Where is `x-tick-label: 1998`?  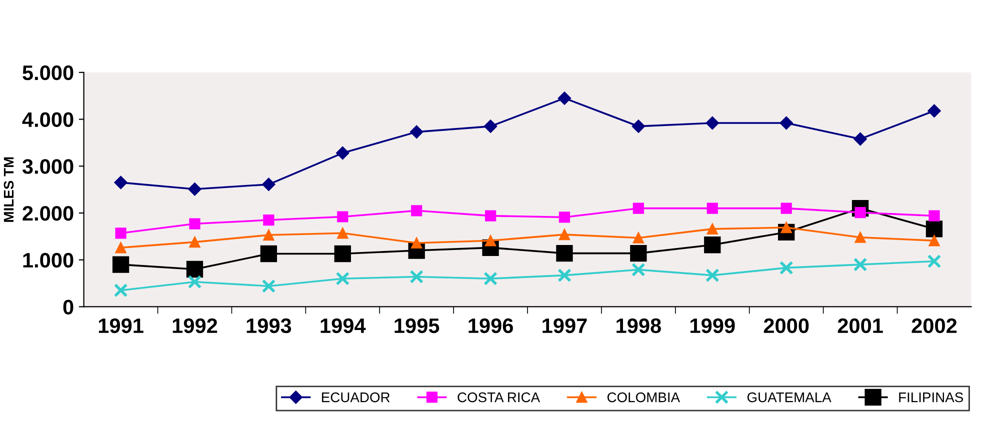 x-tick-label: 1998 is located at coordinates (638, 326).